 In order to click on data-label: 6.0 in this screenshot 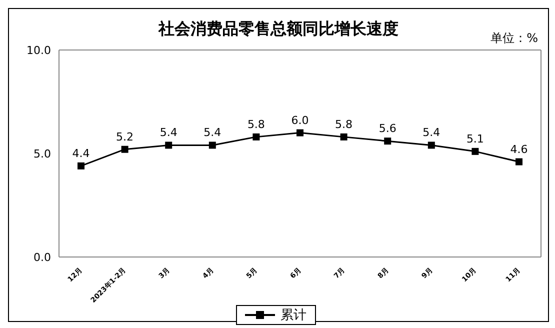, I will do `click(300, 120)`.